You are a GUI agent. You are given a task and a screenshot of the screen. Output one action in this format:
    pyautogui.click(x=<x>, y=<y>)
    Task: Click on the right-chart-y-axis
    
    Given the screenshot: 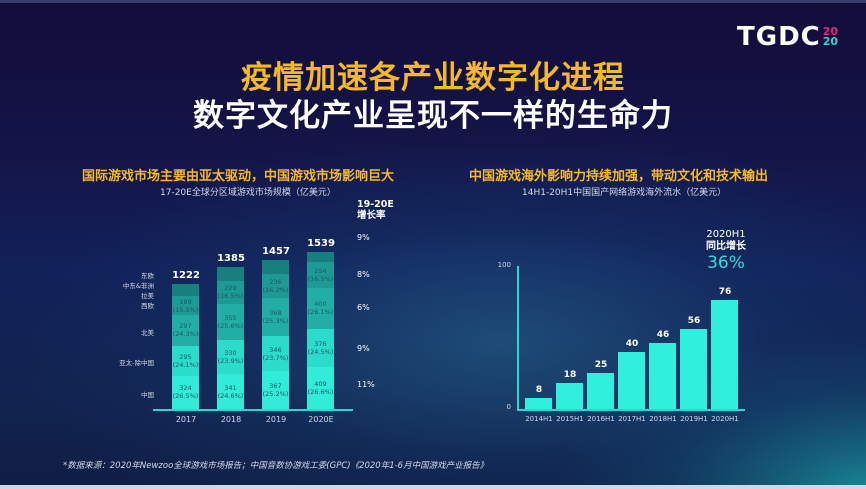 What is the action you would take?
    pyautogui.click(x=518, y=338)
    